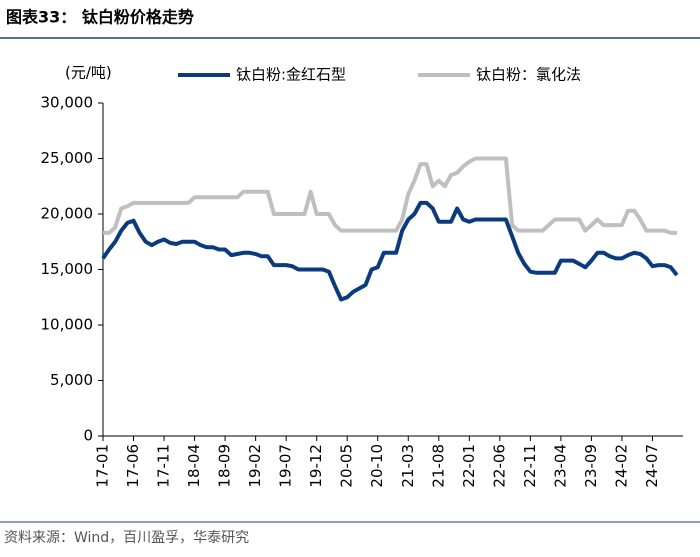 Image resolution: width=700 pixels, height=557 pixels. I want to click on x-tick-label: 24-02, so click(621, 466).